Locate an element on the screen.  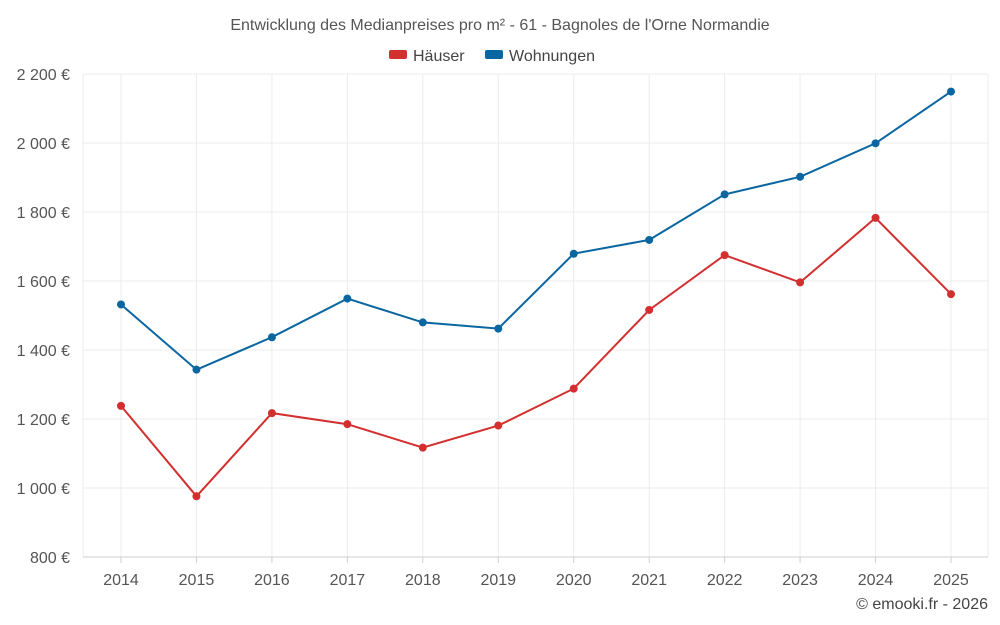
x-tick-label: 2018 is located at coordinates (423, 580).